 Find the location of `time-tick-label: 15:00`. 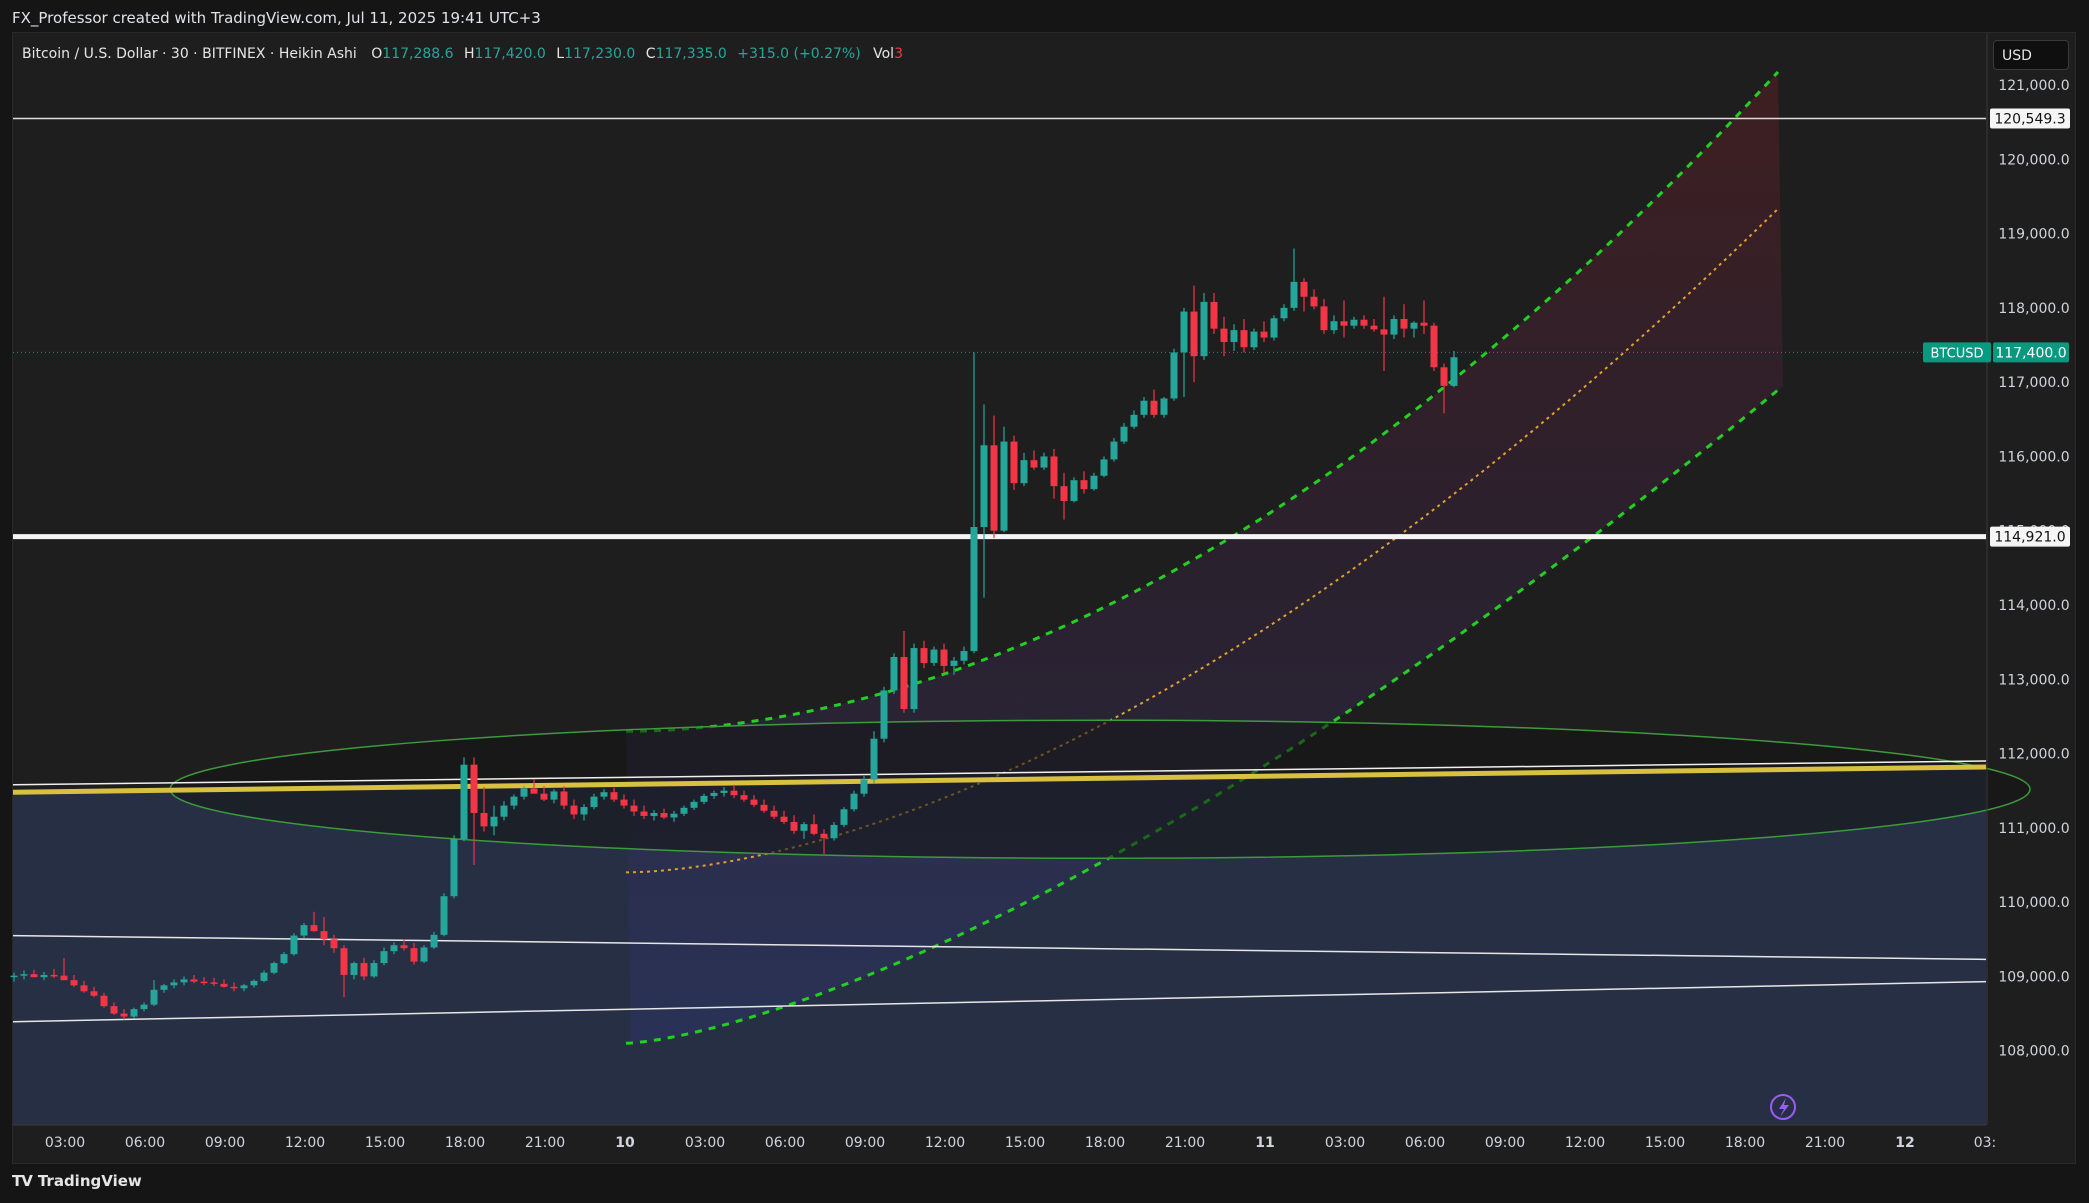

time-tick-label: 15:00 is located at coordinates (1665, 1143).